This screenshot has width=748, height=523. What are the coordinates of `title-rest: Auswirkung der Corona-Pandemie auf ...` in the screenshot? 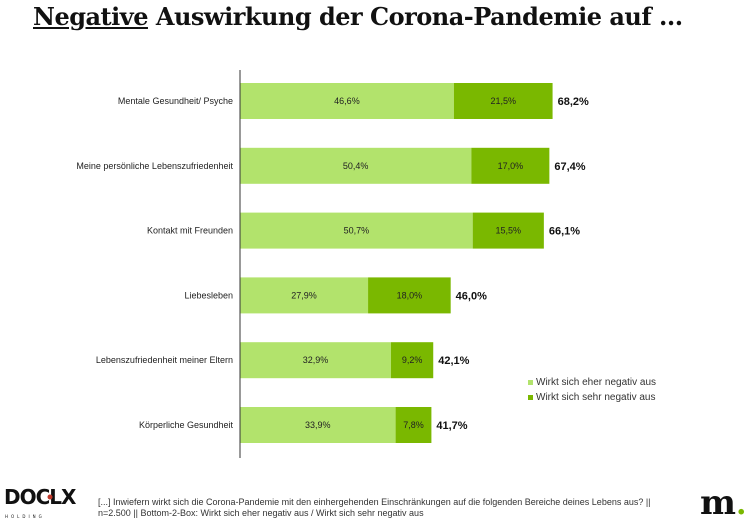 It's located at (419, 16).